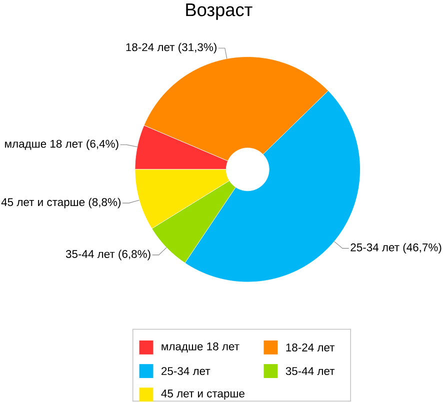 Image resolution: width=443 pixels, height=402 pixels. I want to click on data-label: 25-34 лет (46,7%), so click(396, 248).